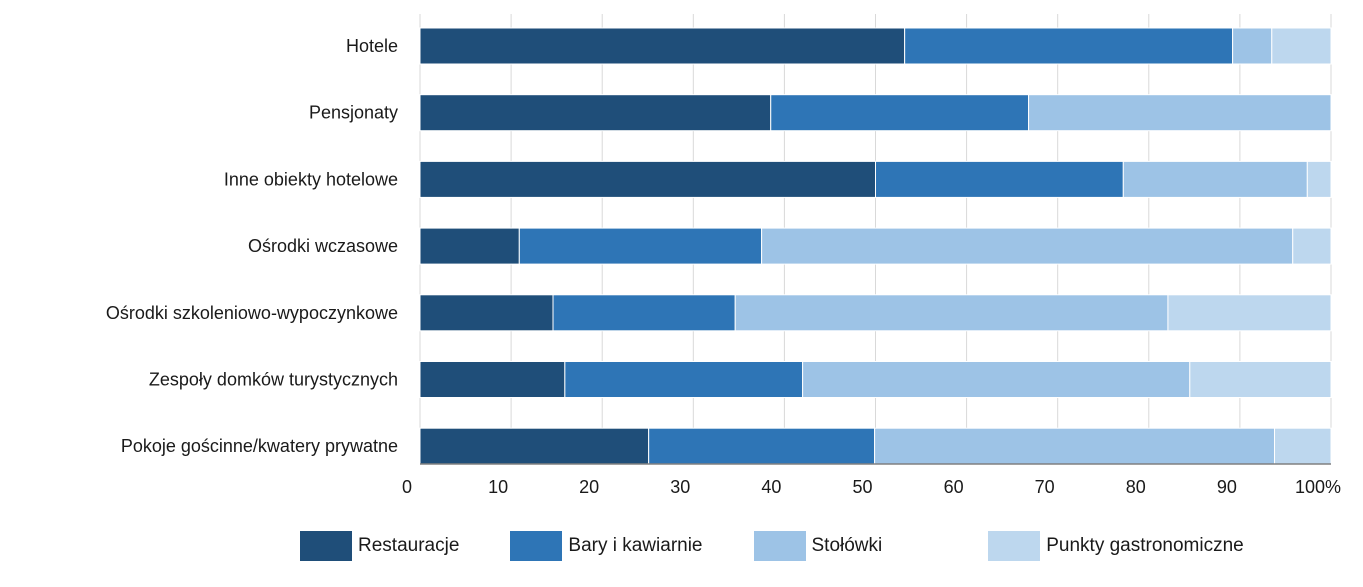 The image size is (1363, 587). I want to click on legend-swatch-stolowki, so click(779, 546).